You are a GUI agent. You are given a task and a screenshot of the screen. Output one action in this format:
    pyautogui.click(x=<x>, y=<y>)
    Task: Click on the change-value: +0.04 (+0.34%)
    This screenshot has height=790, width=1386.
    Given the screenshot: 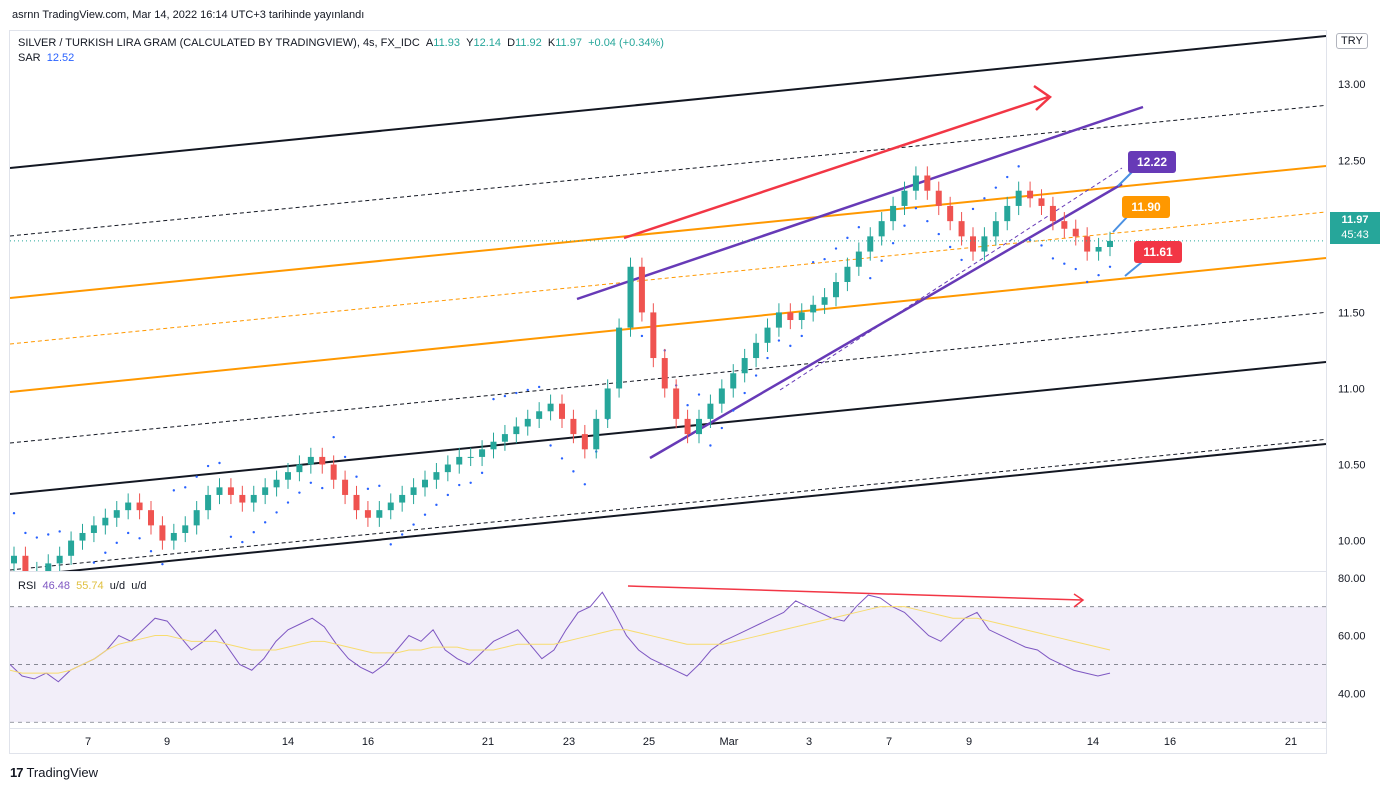 What is the action you would take?
    pyautogui.click(x=626, y=43)
    